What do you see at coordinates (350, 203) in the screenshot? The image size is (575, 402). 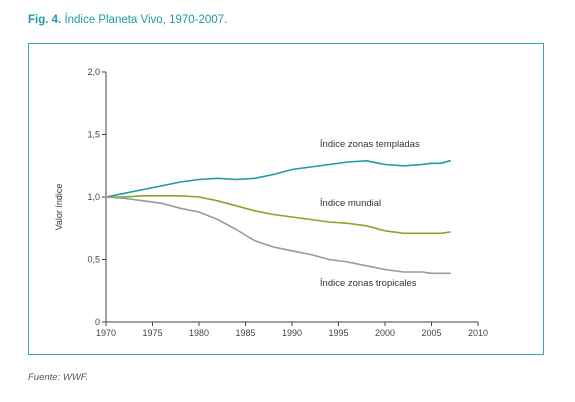 I see `series-label: Índice mundial` at bounding box center [350, 203].